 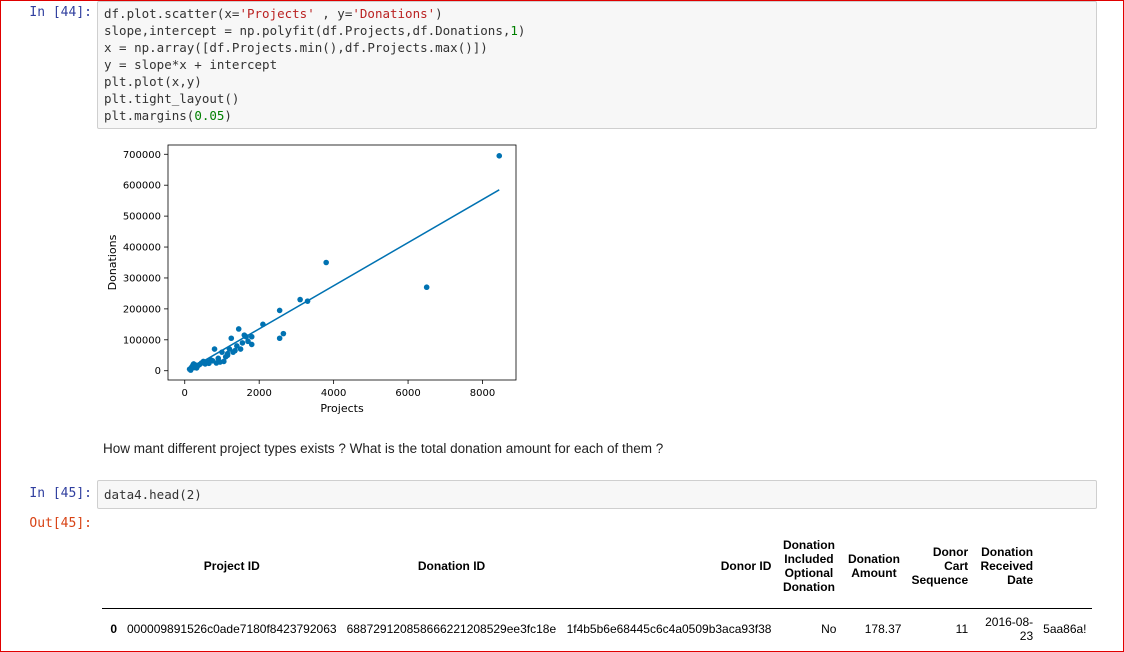 I want to click on x-axis-label: Projects, so click(x=342, y=408).